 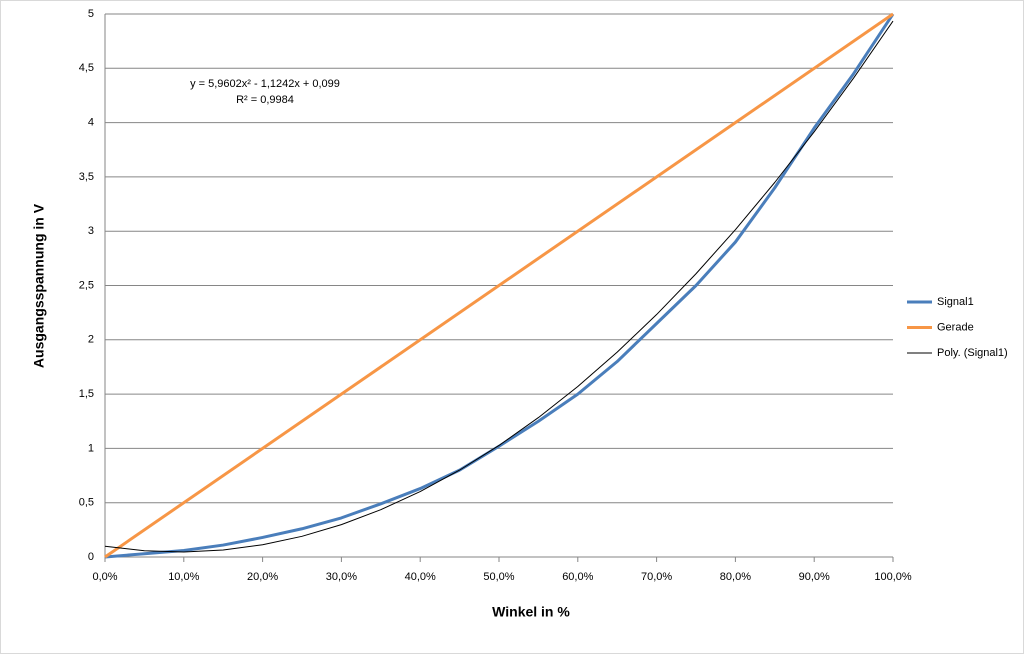 I want to click on y-tick-label: 4,5, so click(x=86, y=68).